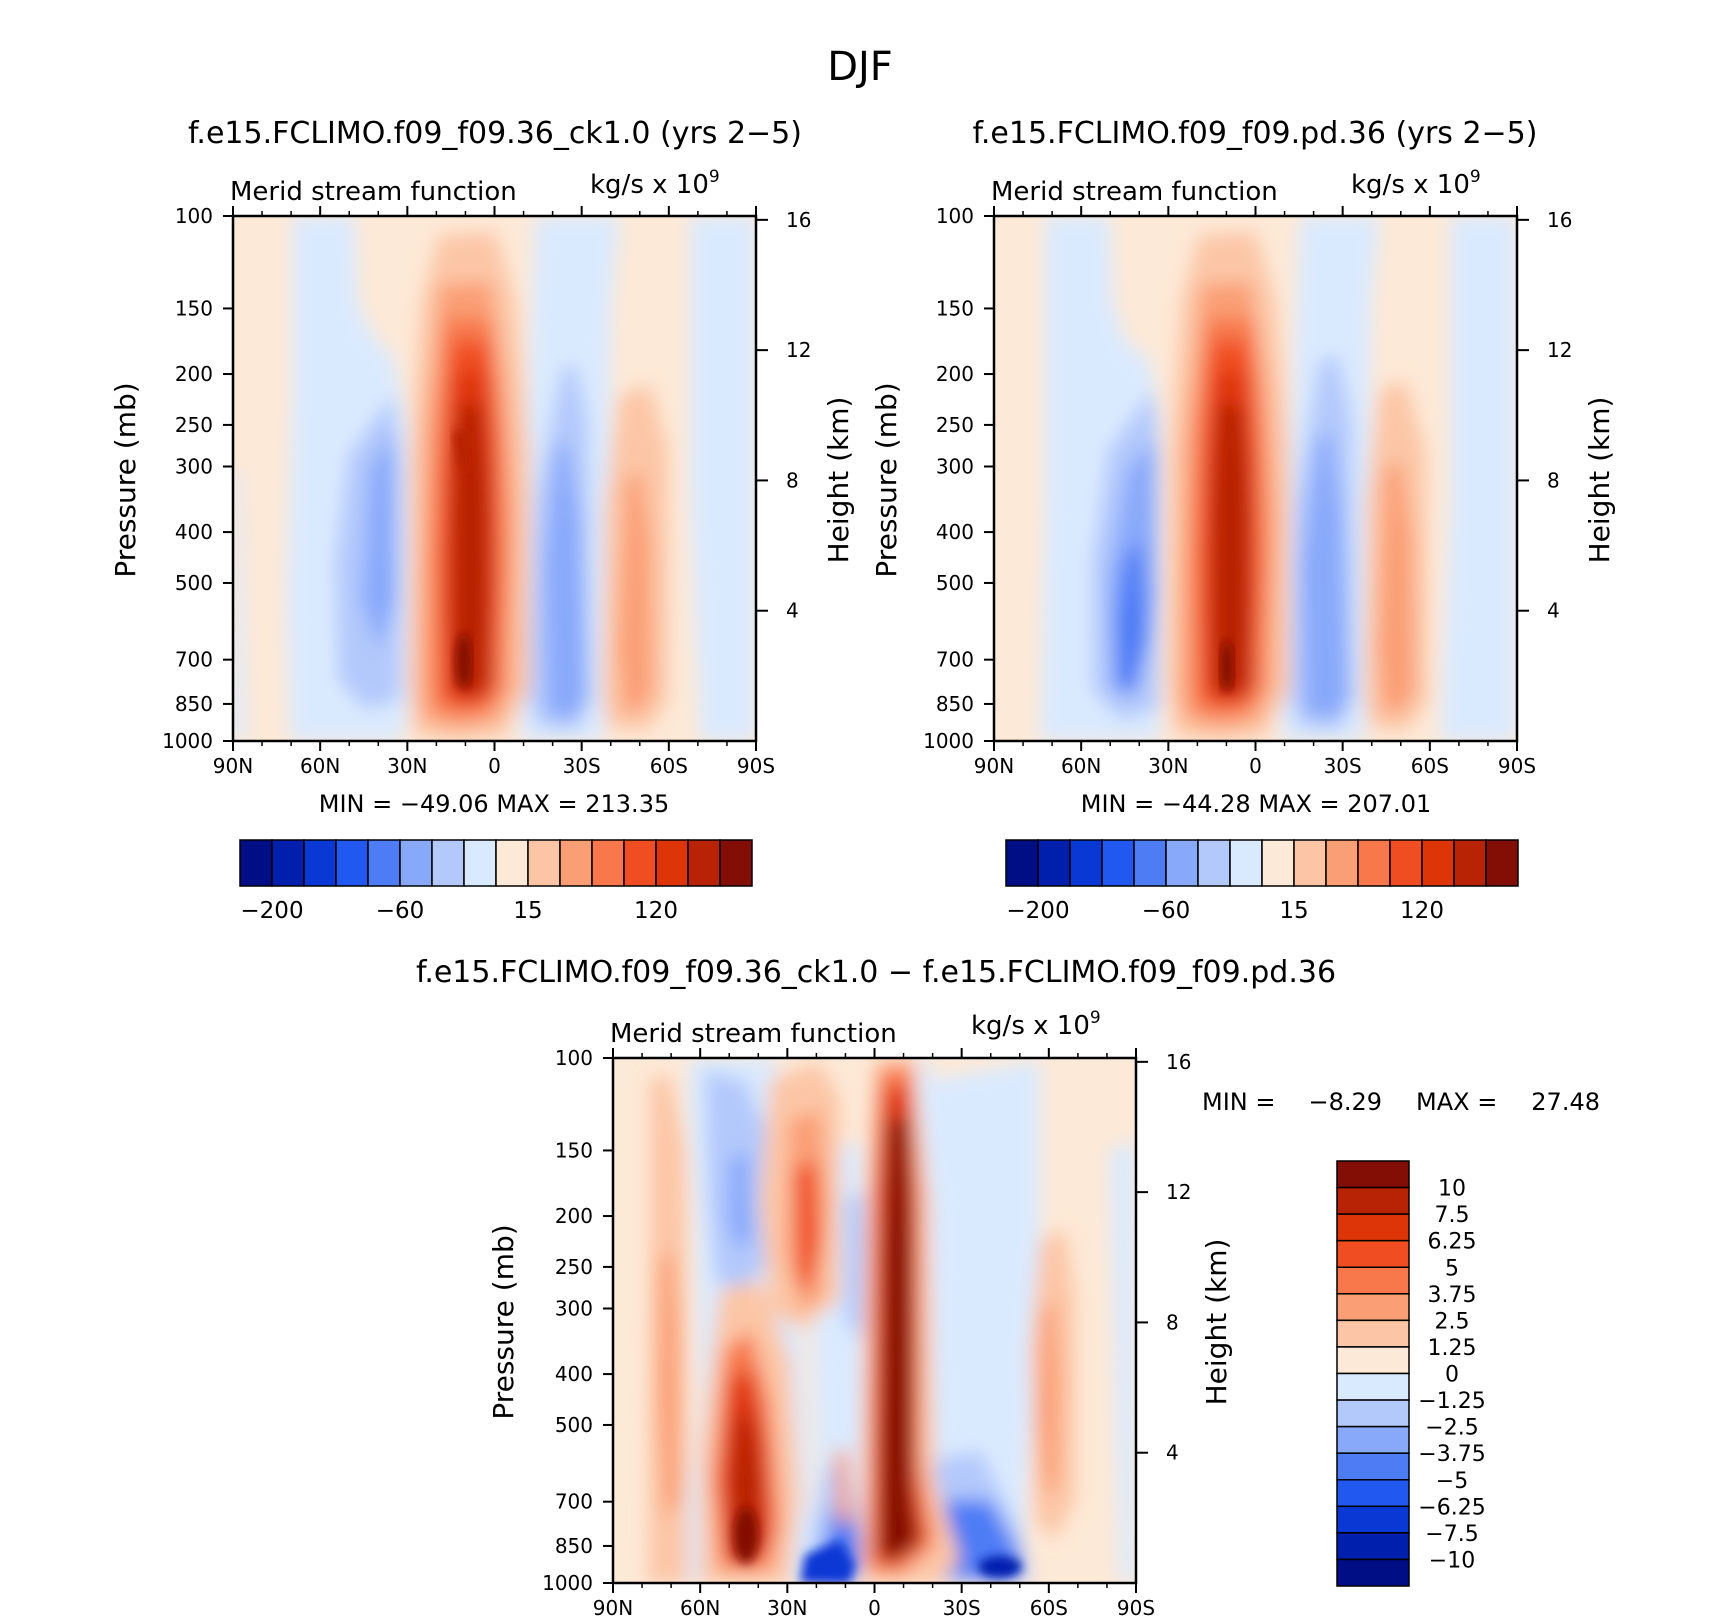 This screenshot has height=1620, width=1710. I want to click on diff-y2tick-label: 4, so click(1172, 1453).